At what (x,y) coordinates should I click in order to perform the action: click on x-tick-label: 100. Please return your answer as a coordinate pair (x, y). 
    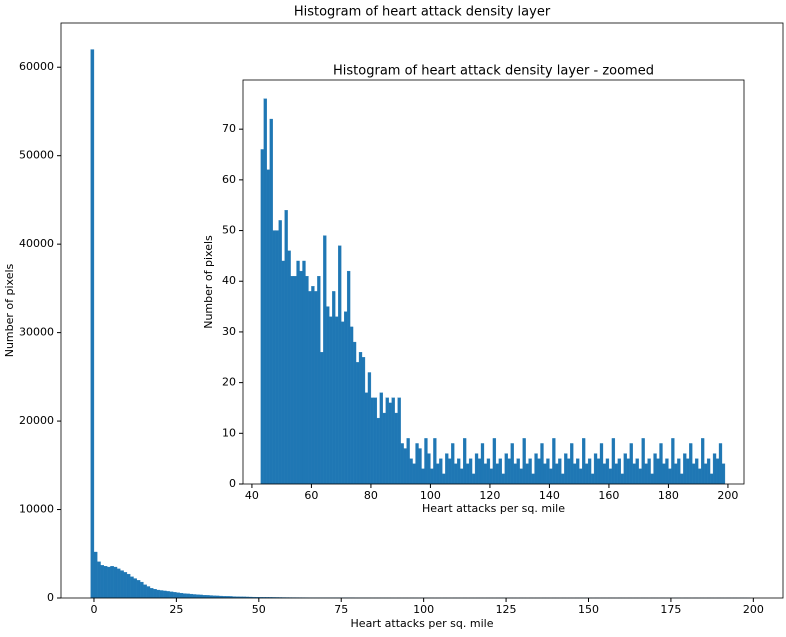
    Looking at the image, I should click on (423, 609).